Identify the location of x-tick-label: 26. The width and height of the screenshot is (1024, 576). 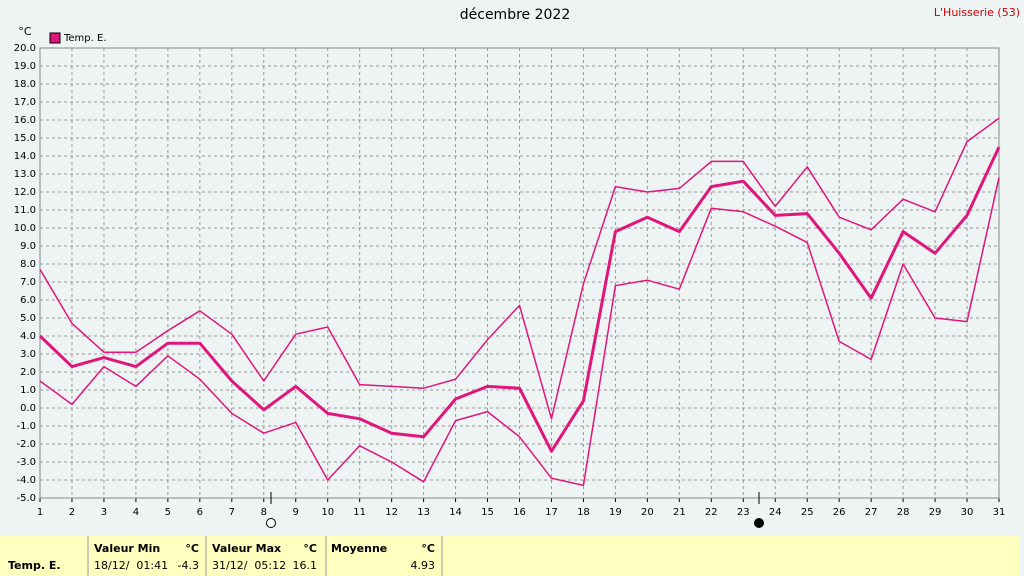
(839, 512).